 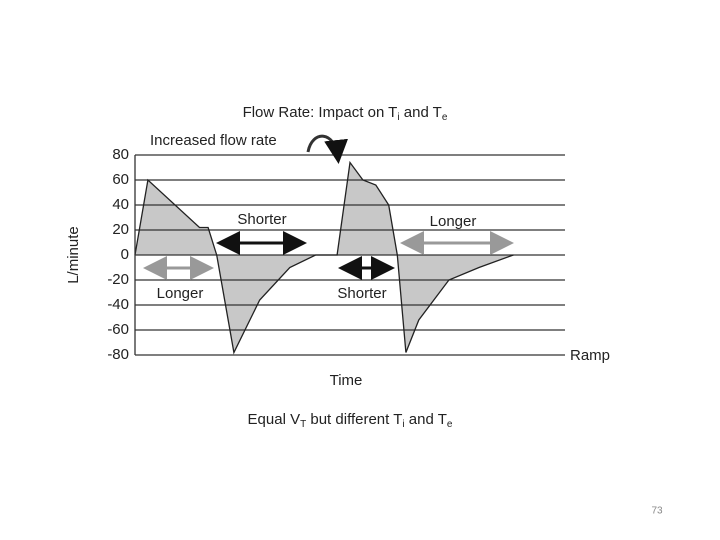 I want to click on y-tick-label: 40, so click(x=120, y=204).